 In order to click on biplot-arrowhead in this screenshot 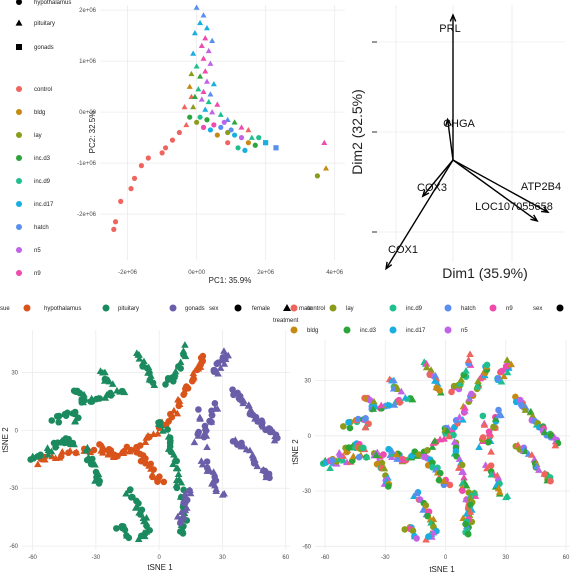, I will do `click(534, 218)`.